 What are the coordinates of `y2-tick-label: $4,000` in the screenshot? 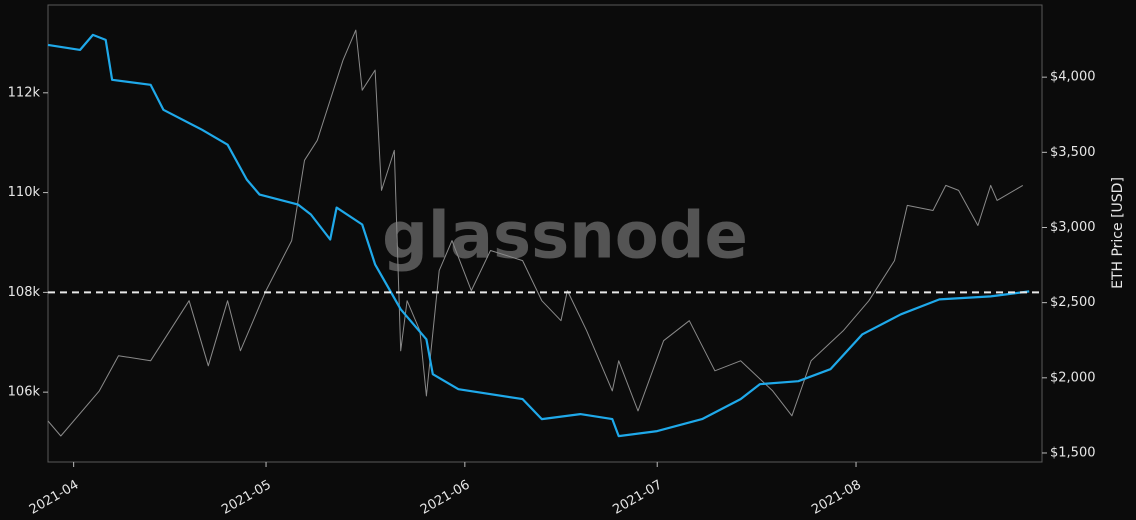 It's located at (1073, 77).